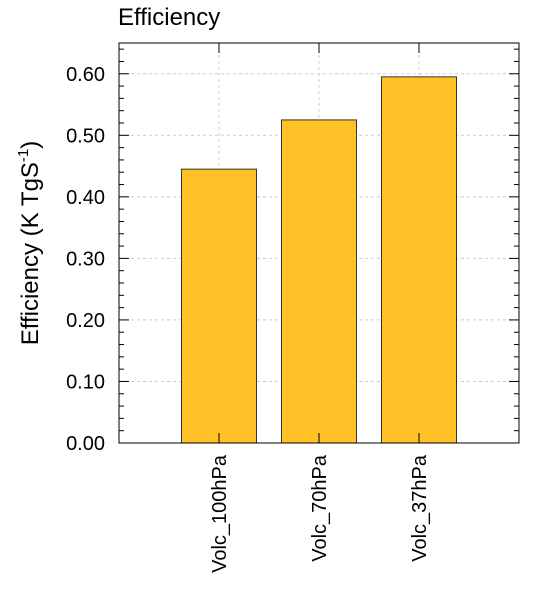 The image size is (534, 600). Describe the element at coordinates (169, 17) in the screenshot. I see `chart-title: Efficiency` at that location.